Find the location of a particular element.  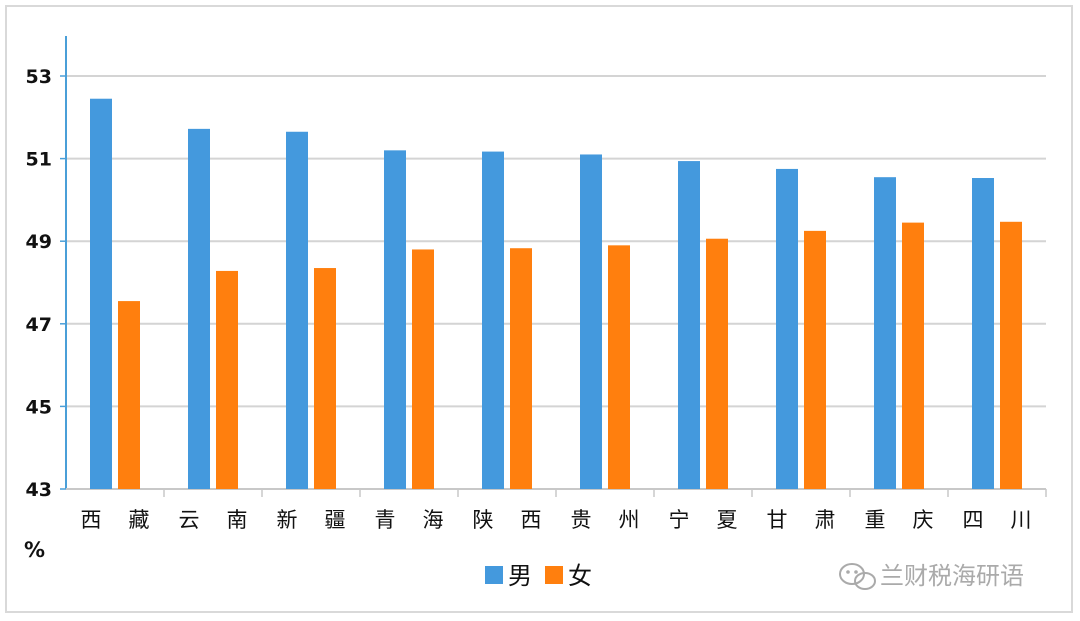

x-tick-label: 四川 is located at coordinates (997, 520).